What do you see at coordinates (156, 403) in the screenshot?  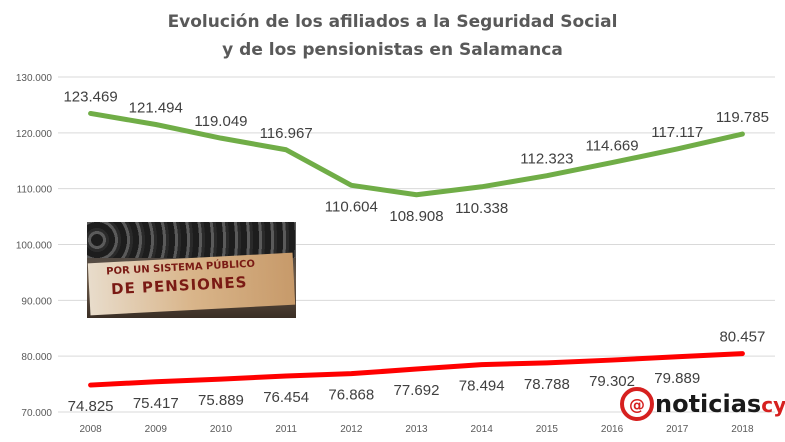 I see `data-label: 75.417` at bounding box center [156, 403].